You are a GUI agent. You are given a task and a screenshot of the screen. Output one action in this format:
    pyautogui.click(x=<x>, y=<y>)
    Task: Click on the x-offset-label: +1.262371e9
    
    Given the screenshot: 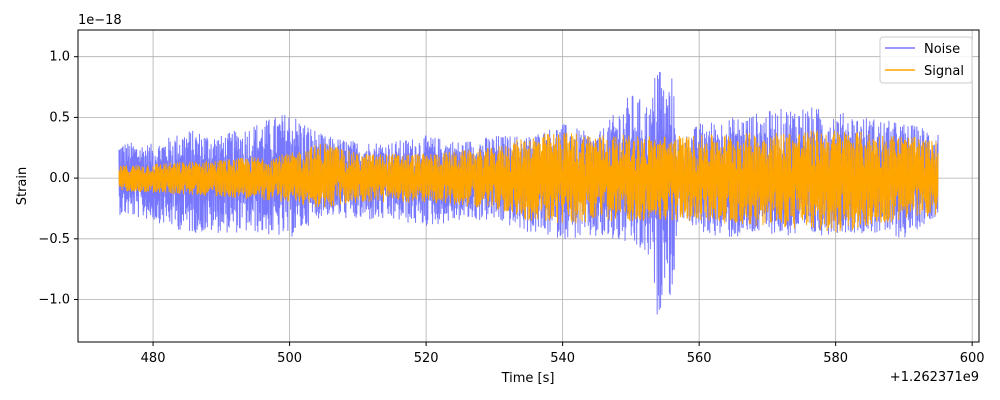 What is the action you would take?
    pyautogui.click(x=934, y=377)
    